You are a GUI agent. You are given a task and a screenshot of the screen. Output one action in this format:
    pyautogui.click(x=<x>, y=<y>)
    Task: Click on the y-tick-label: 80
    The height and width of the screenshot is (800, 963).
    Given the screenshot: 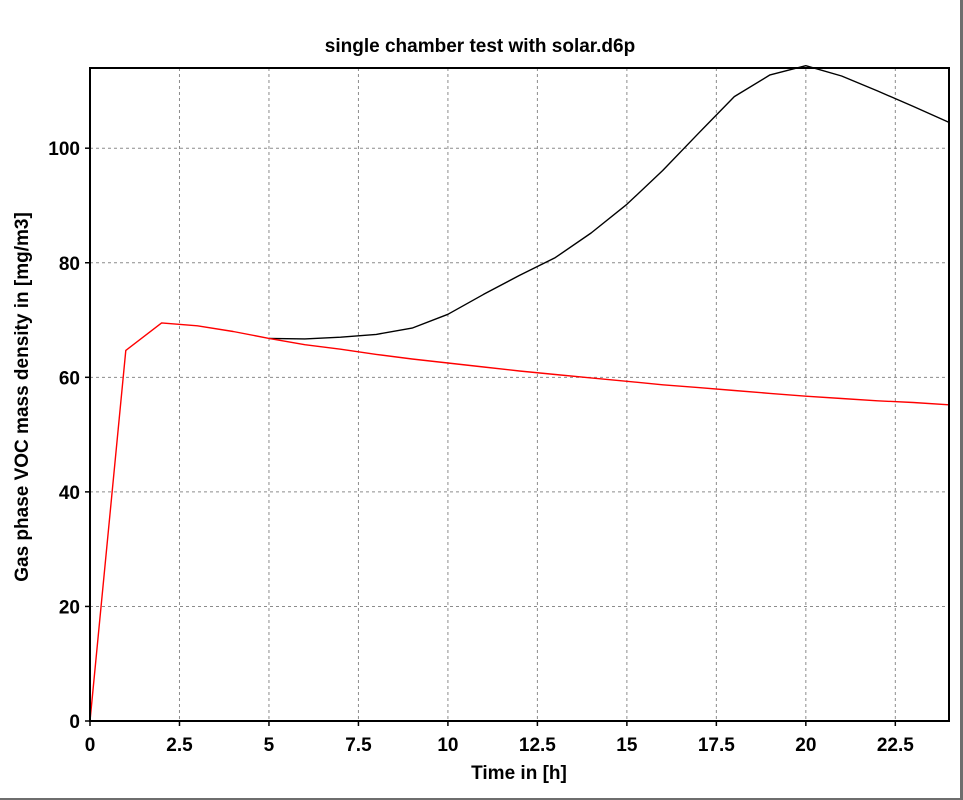 What is the action you would take?
    pyautogui.click(x=69, y=264)
    